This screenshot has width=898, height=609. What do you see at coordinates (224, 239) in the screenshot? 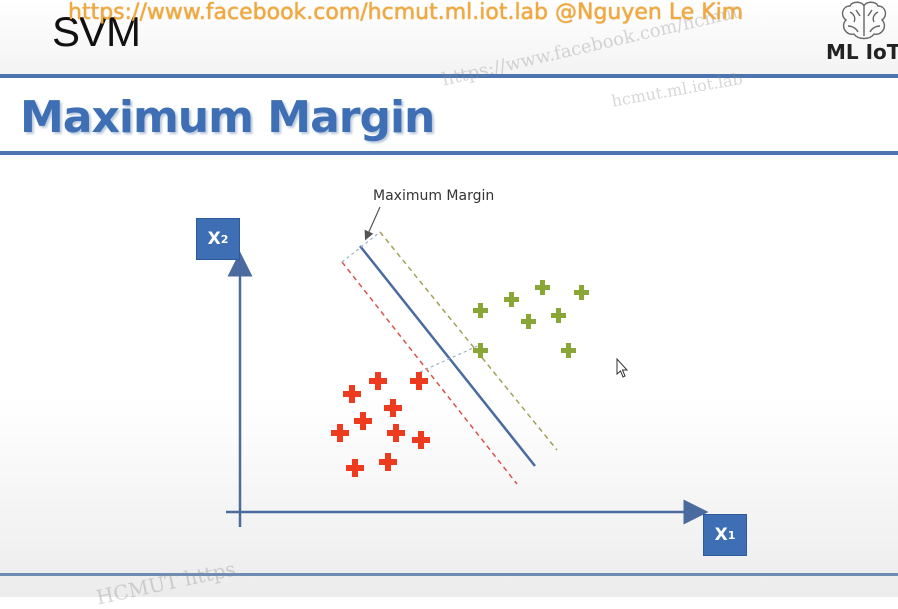
I see `x2-axis-subscript: 2` at bounding box center [224, 239].